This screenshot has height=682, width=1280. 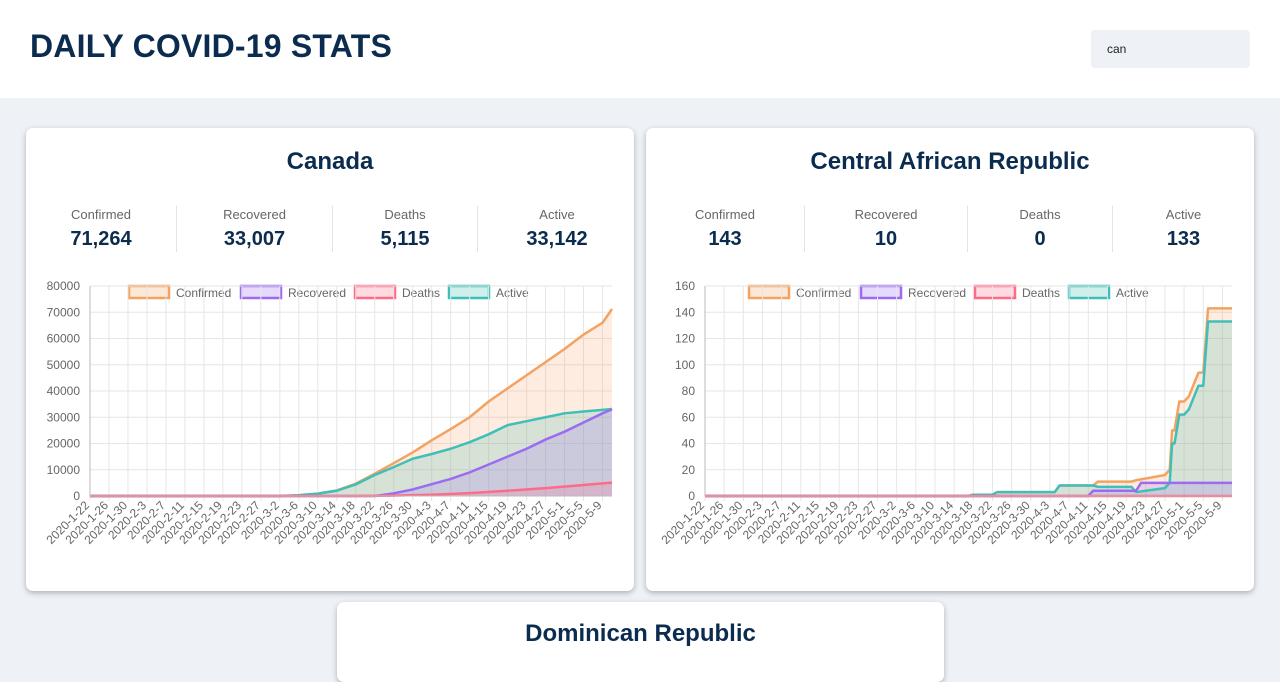 What do you see at coordinates (689, 391) in the screenshot?
I see `y-tick-label: 80` at bounding box center [689, 391].